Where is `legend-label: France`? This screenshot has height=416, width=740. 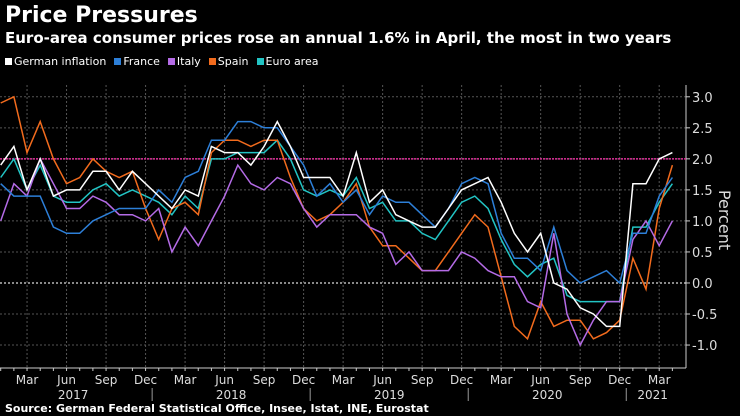
legend-label: France is located at coordinates (141, 61).